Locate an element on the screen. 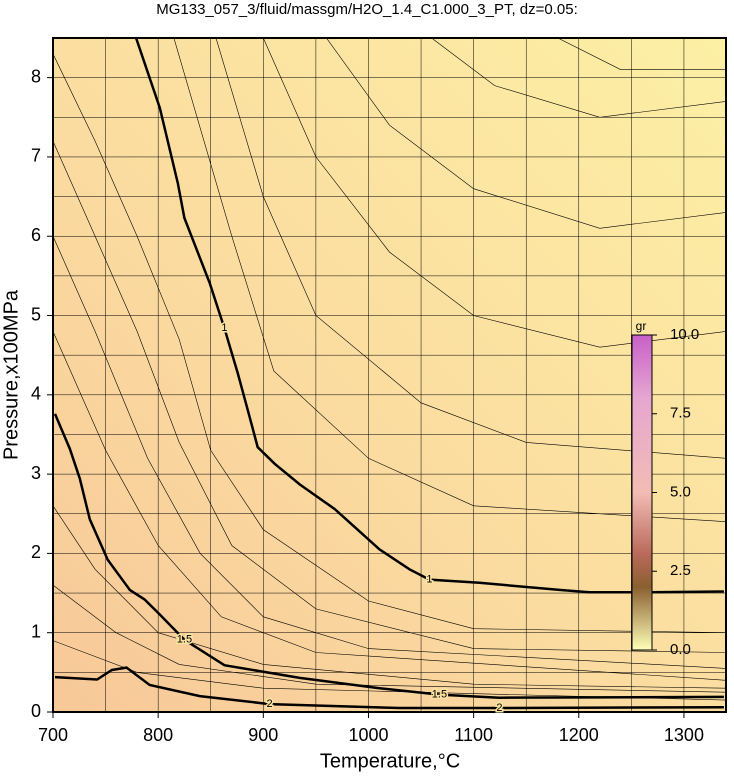  x-tick-label: 1000 is located at coordinates (368, 735).